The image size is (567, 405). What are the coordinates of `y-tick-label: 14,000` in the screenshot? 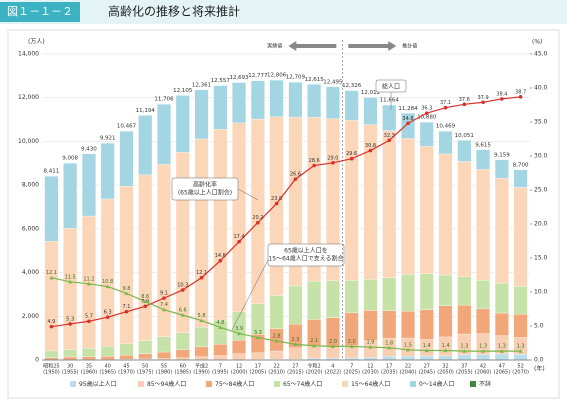 It's located at (28, 54).